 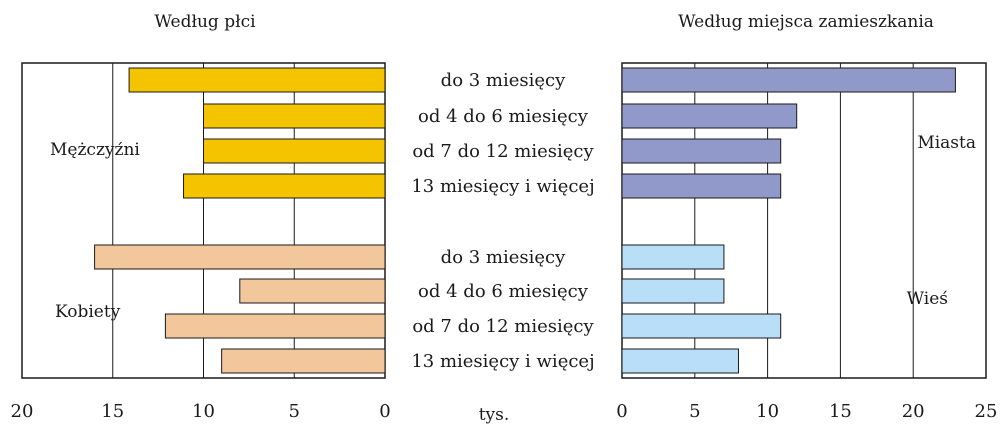 I want to click on category-label-g1-c3: 13 miesięcy i więcej, so click(x=502, y=361).